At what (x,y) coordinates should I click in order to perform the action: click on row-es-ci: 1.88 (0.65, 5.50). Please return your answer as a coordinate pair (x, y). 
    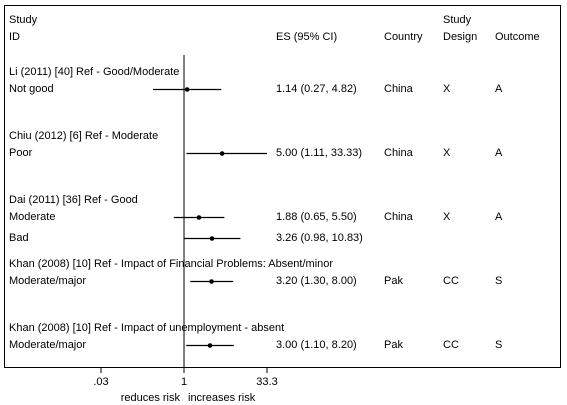
    Looking at the image, I should click on (316, 217).